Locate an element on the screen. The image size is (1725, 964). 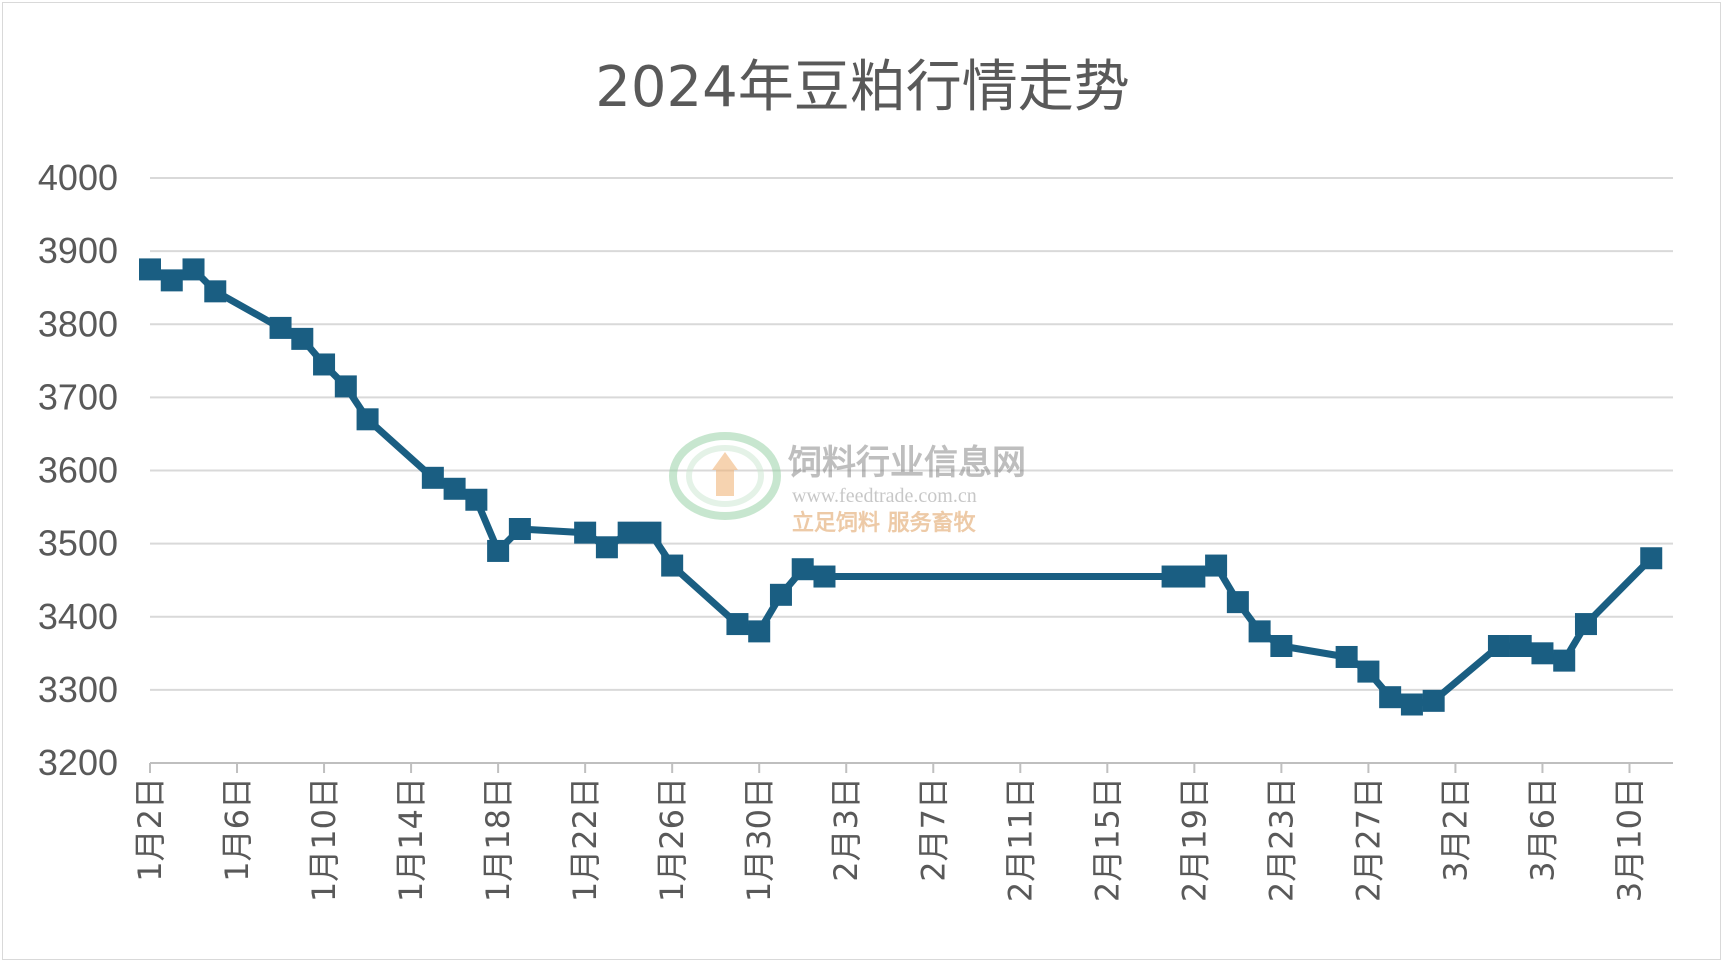
y-axis-ticks: 3200 3300 3400 3500 3600 3700 3800 3900 4000 is located at coordinates (78, 470).